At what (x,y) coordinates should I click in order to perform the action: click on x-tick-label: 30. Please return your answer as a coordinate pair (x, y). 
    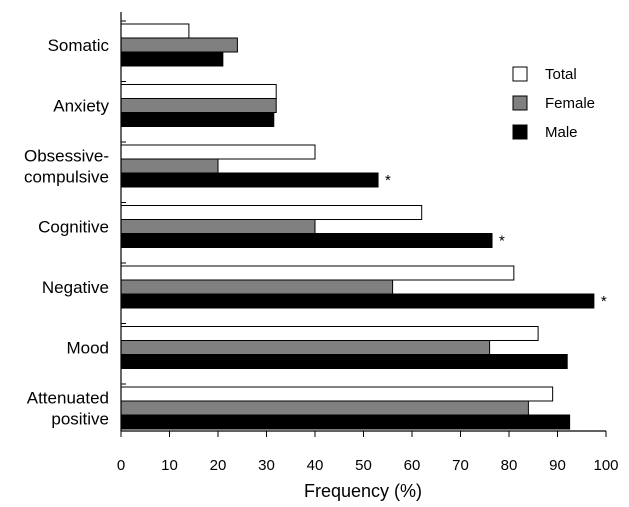
    Looking at the image, I should click on (266, 465).